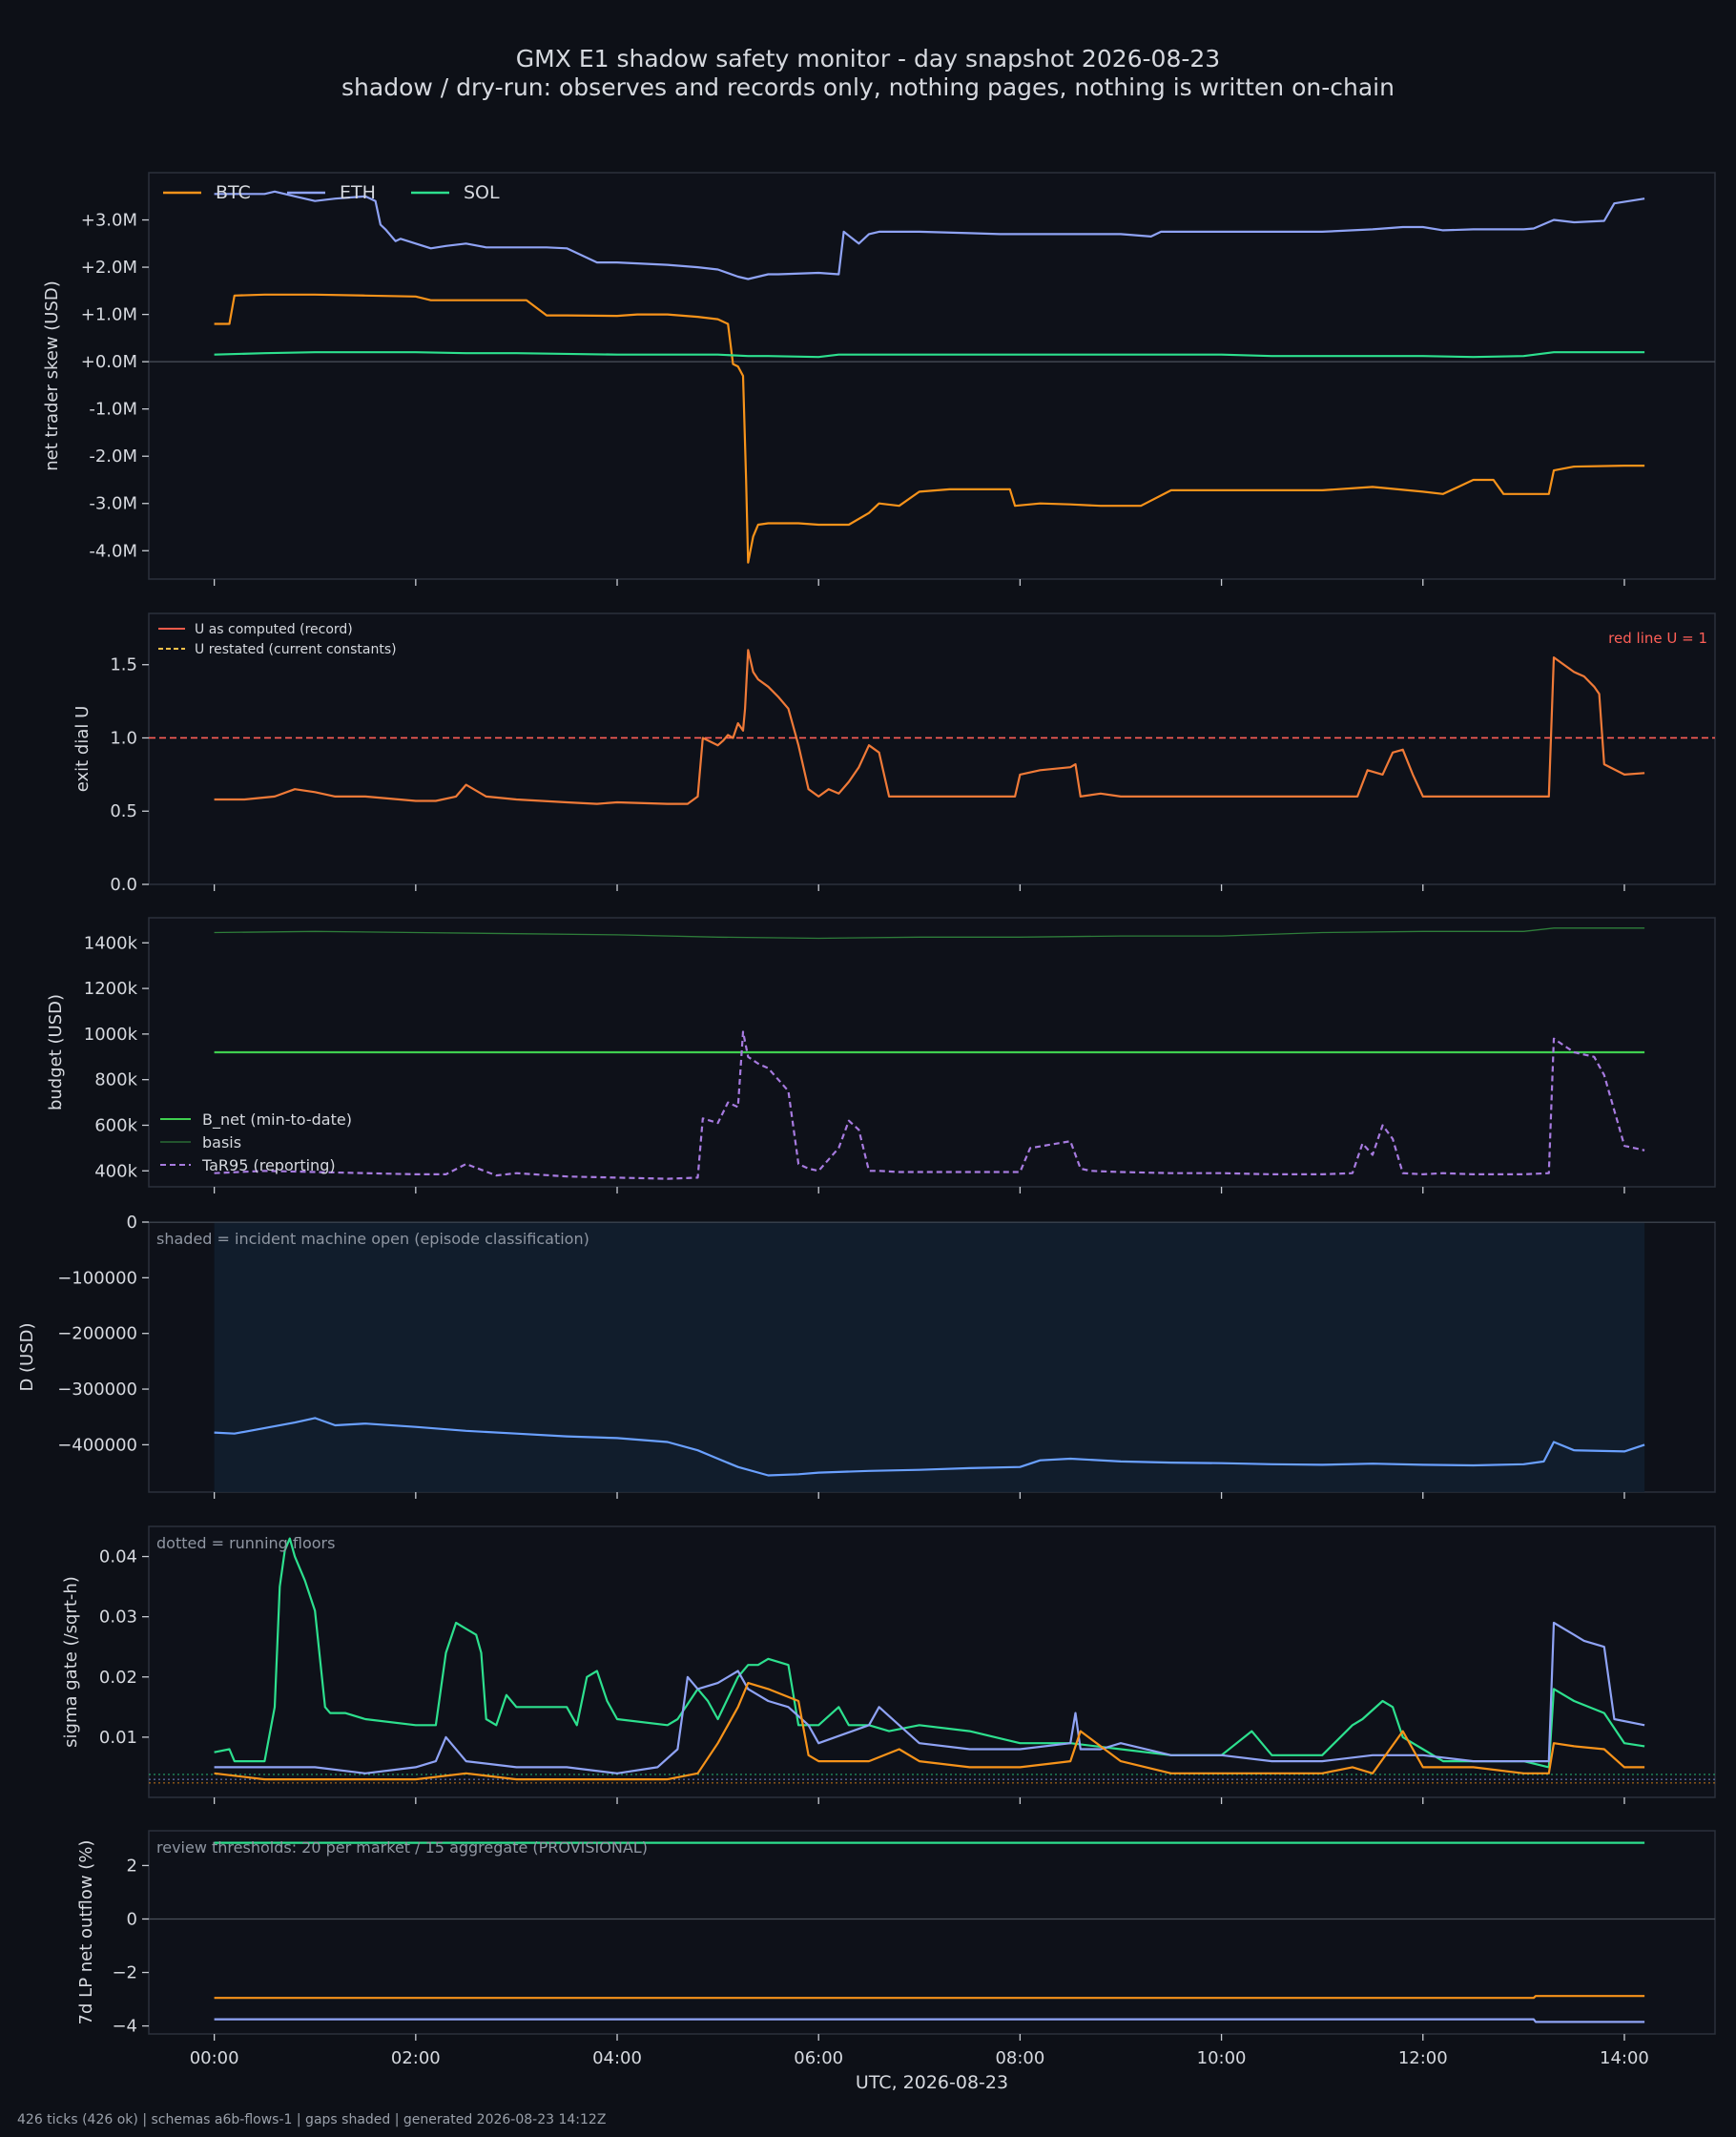 This screenshot has width=1736, height=2137. Describe the element at coordinates (118, 1678) in the screenshot. I see `y-tick-label: 0.02` at that location.